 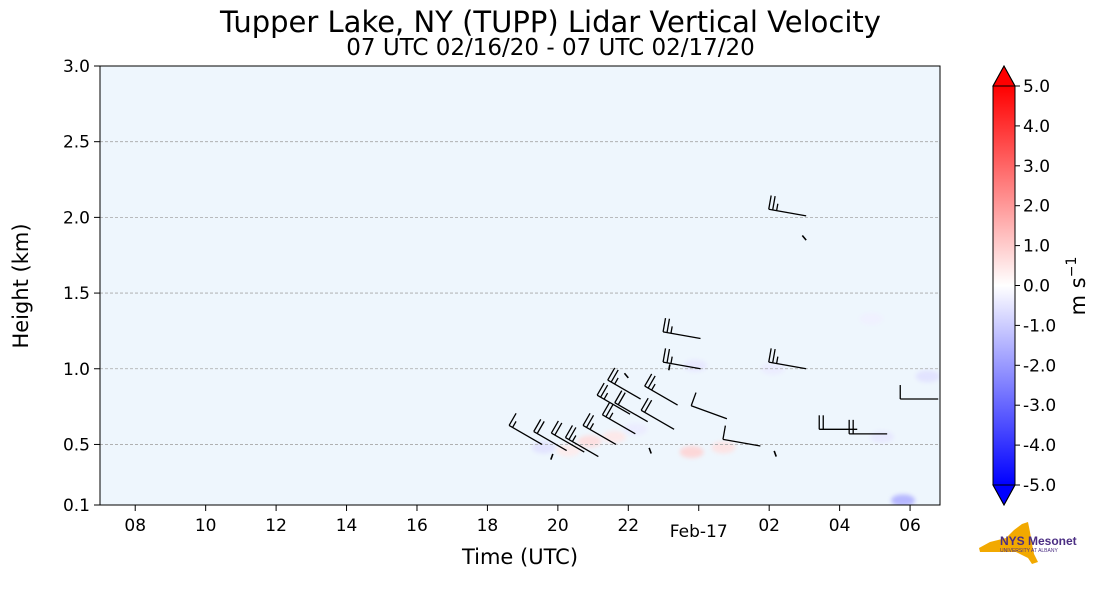 I want to click on colorbar-tick-label: -5.0, so click(x=1039, y=486).